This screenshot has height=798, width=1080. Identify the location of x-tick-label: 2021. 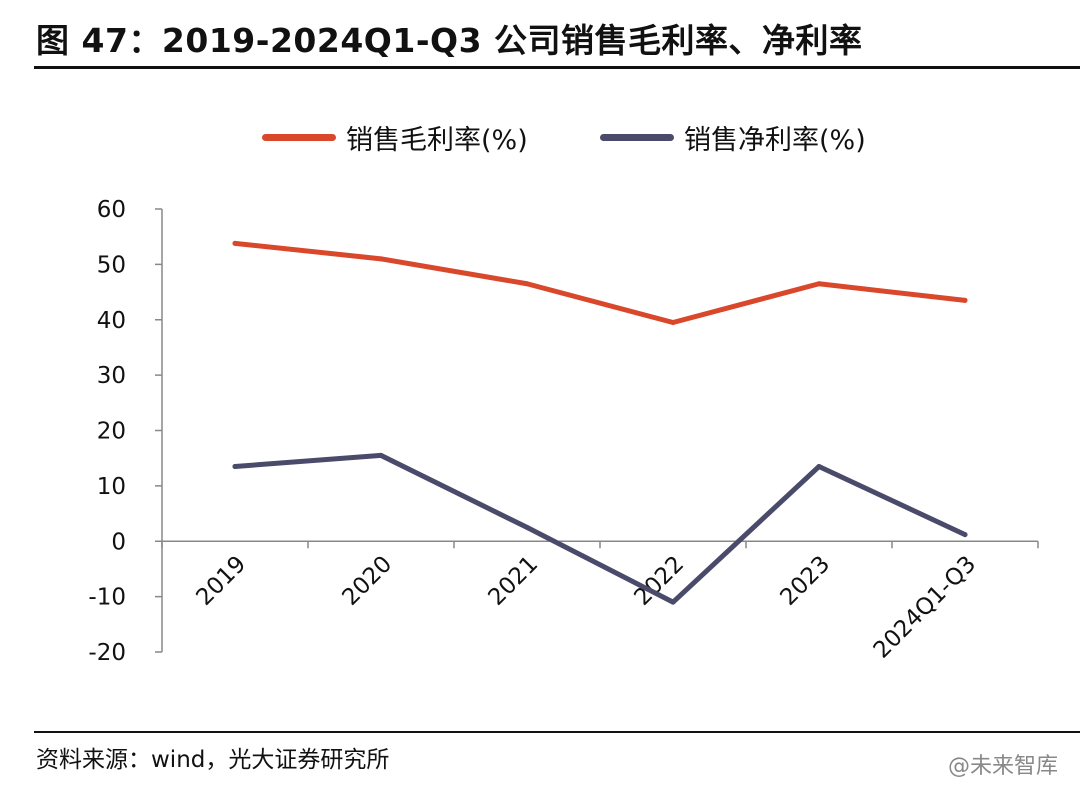
(513, 581).